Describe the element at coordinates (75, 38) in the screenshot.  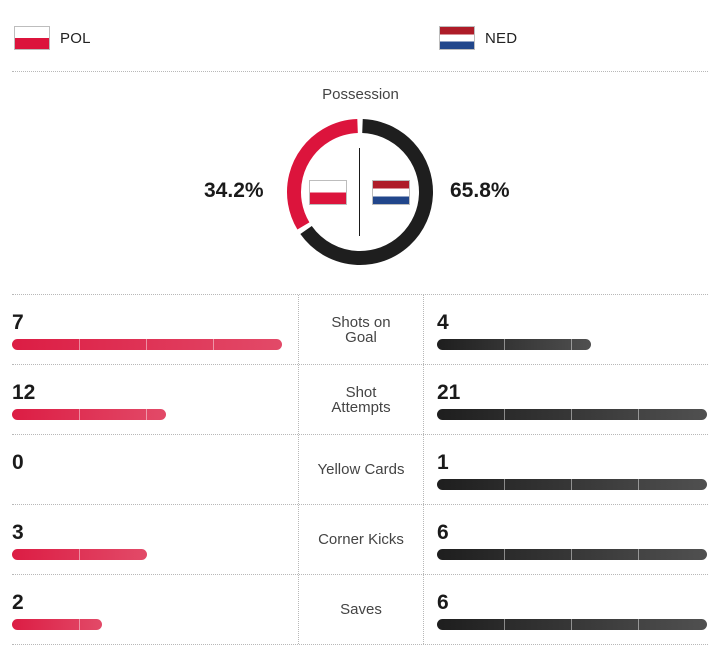
I see `home-team-code: POL` at that location.